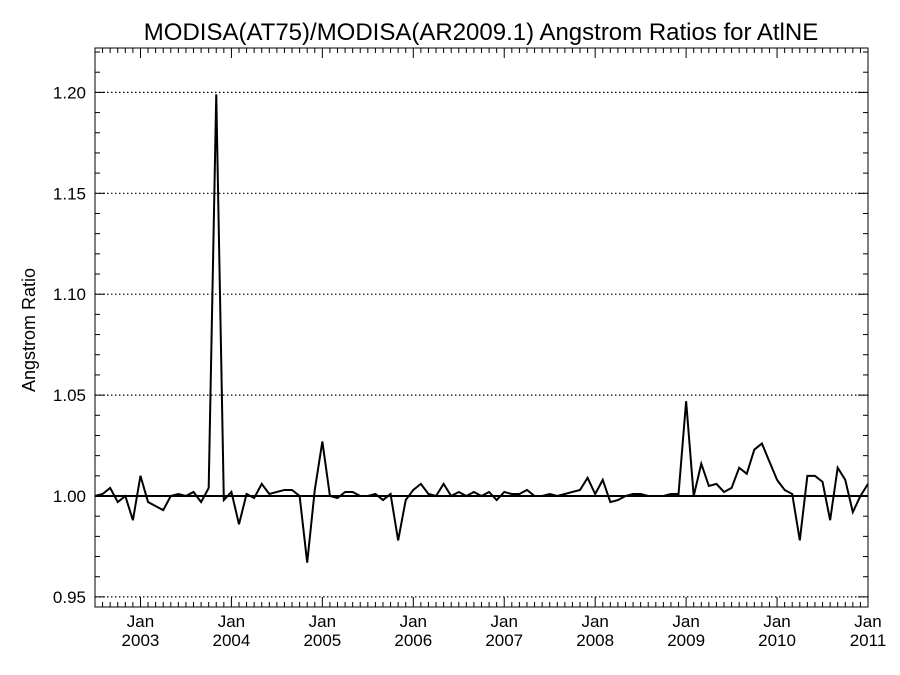 The image size is (900, 675). What do you see at coordinates (777, 640) in the screenshot?
I see `x-tick-label-year: 2010` at bounding box center [777, 640].